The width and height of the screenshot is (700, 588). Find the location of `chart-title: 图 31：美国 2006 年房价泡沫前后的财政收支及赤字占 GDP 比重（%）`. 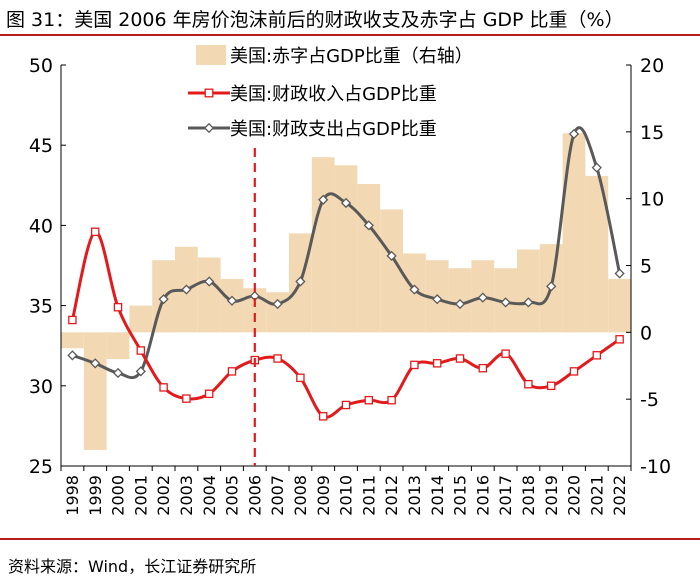

chart-title: 图 31：美国 2006 年房价泡沫前后的财政收支及赤字占 GDP 比重（%） is located at coordinates (315, 20).